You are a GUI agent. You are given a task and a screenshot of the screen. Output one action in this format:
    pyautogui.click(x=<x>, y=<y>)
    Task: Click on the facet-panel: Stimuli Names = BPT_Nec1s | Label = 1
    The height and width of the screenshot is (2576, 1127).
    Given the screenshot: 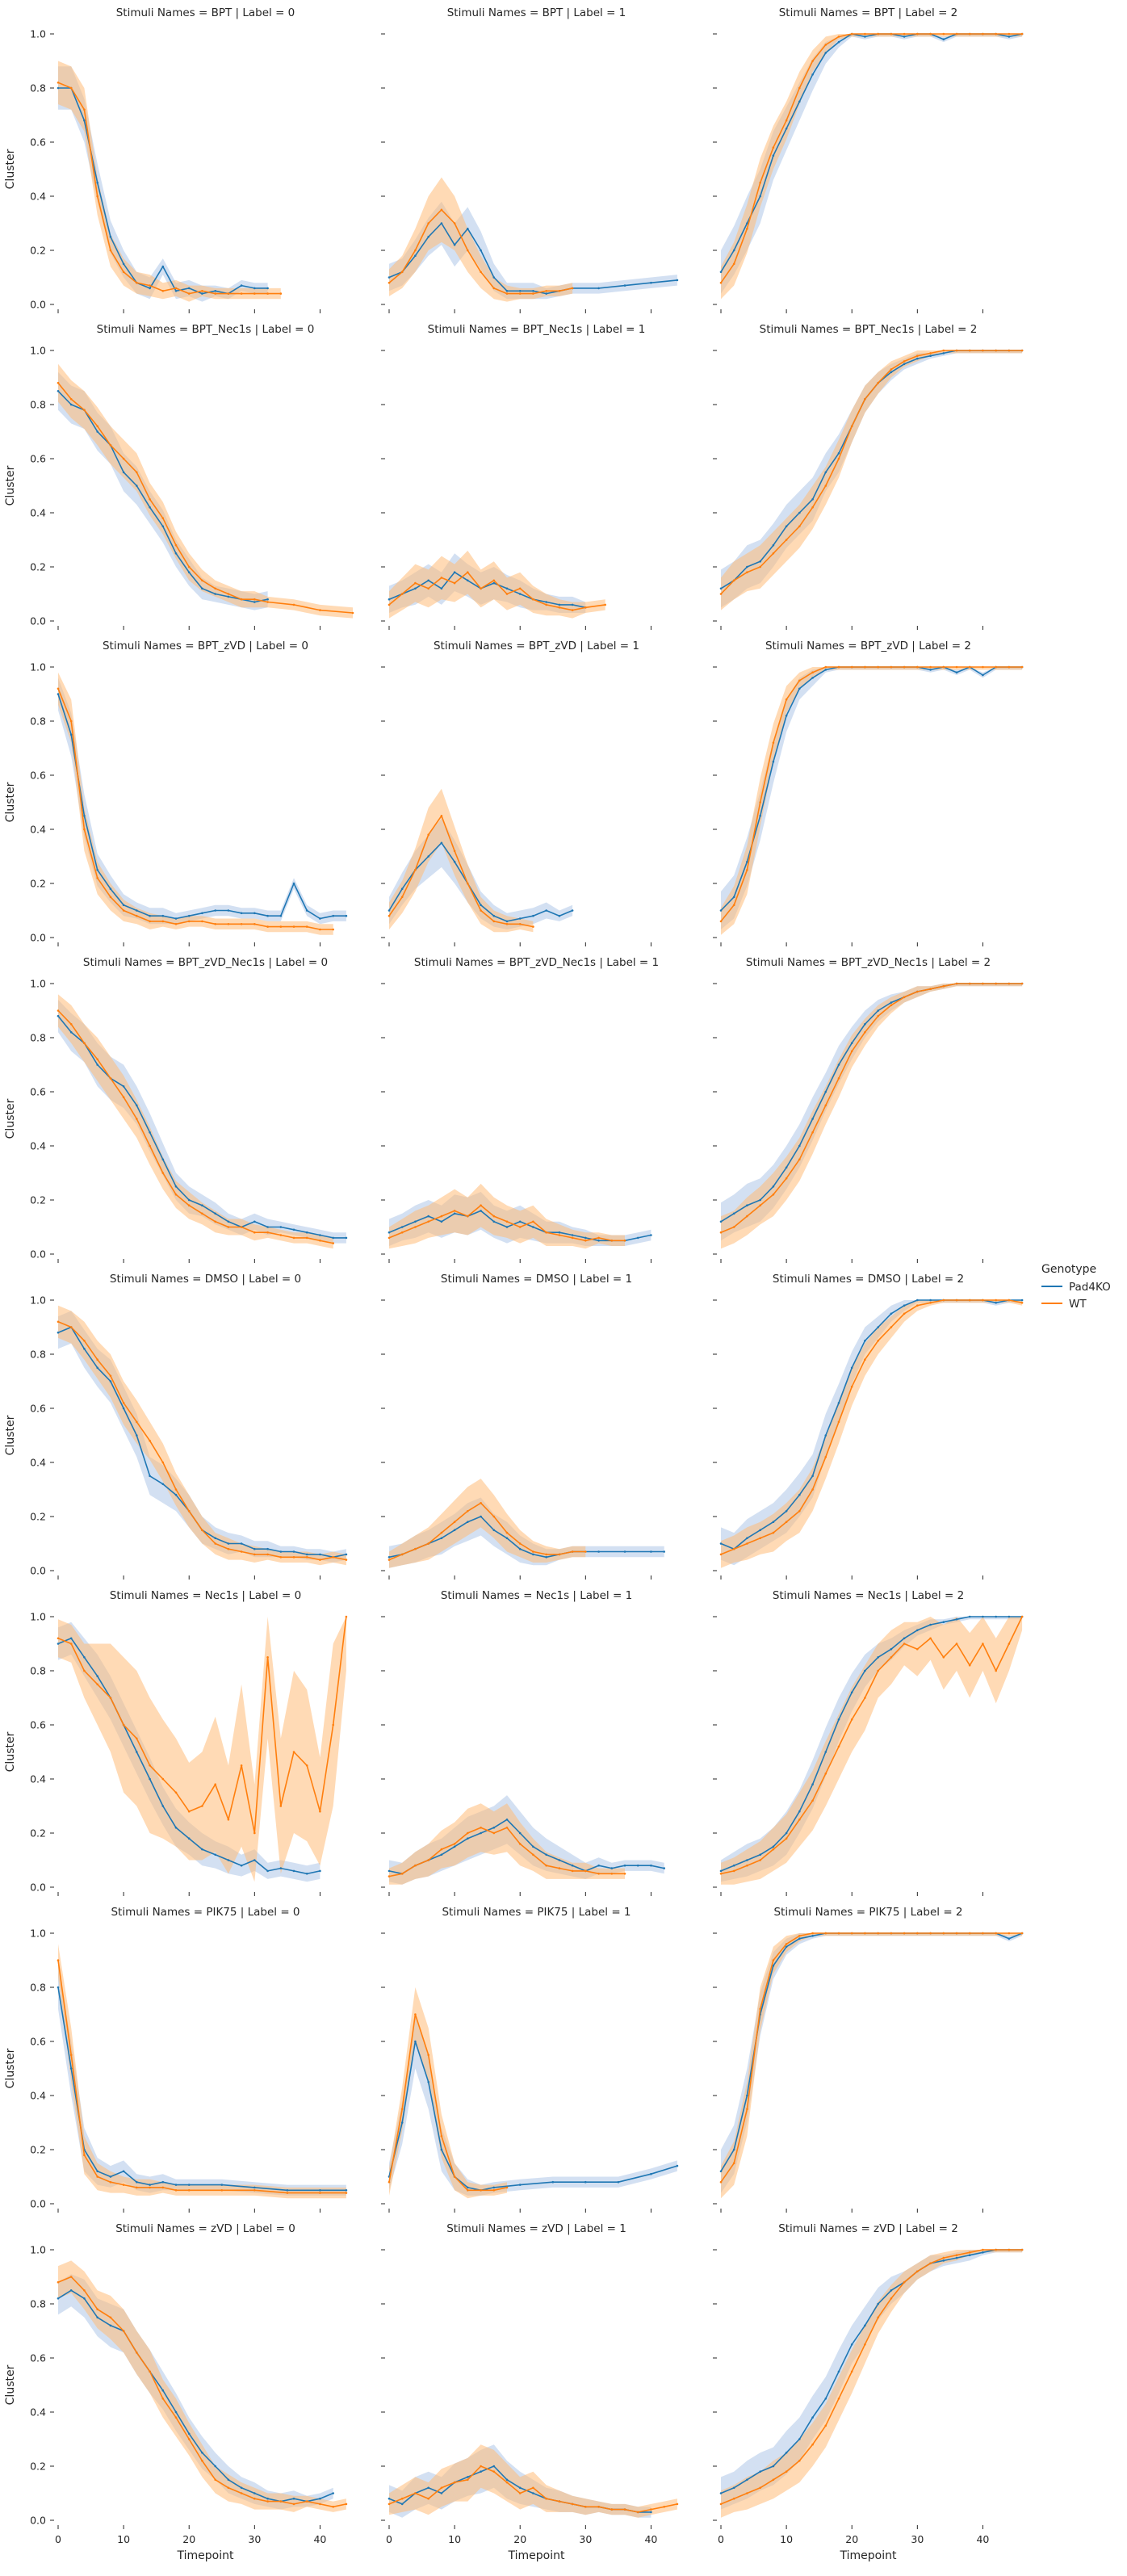 What is the action you would take?
    pyautogui.click(x=516, y=476)
    